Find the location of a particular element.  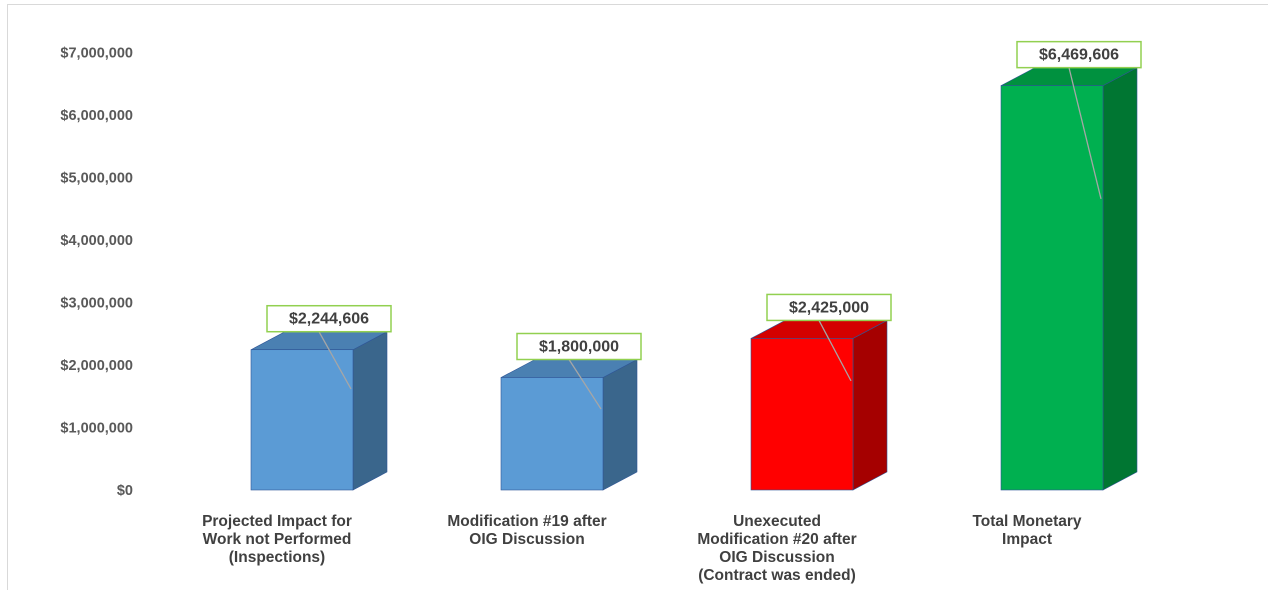

y-tick-label: $1,000,000 is located at coordinates (96, 429).